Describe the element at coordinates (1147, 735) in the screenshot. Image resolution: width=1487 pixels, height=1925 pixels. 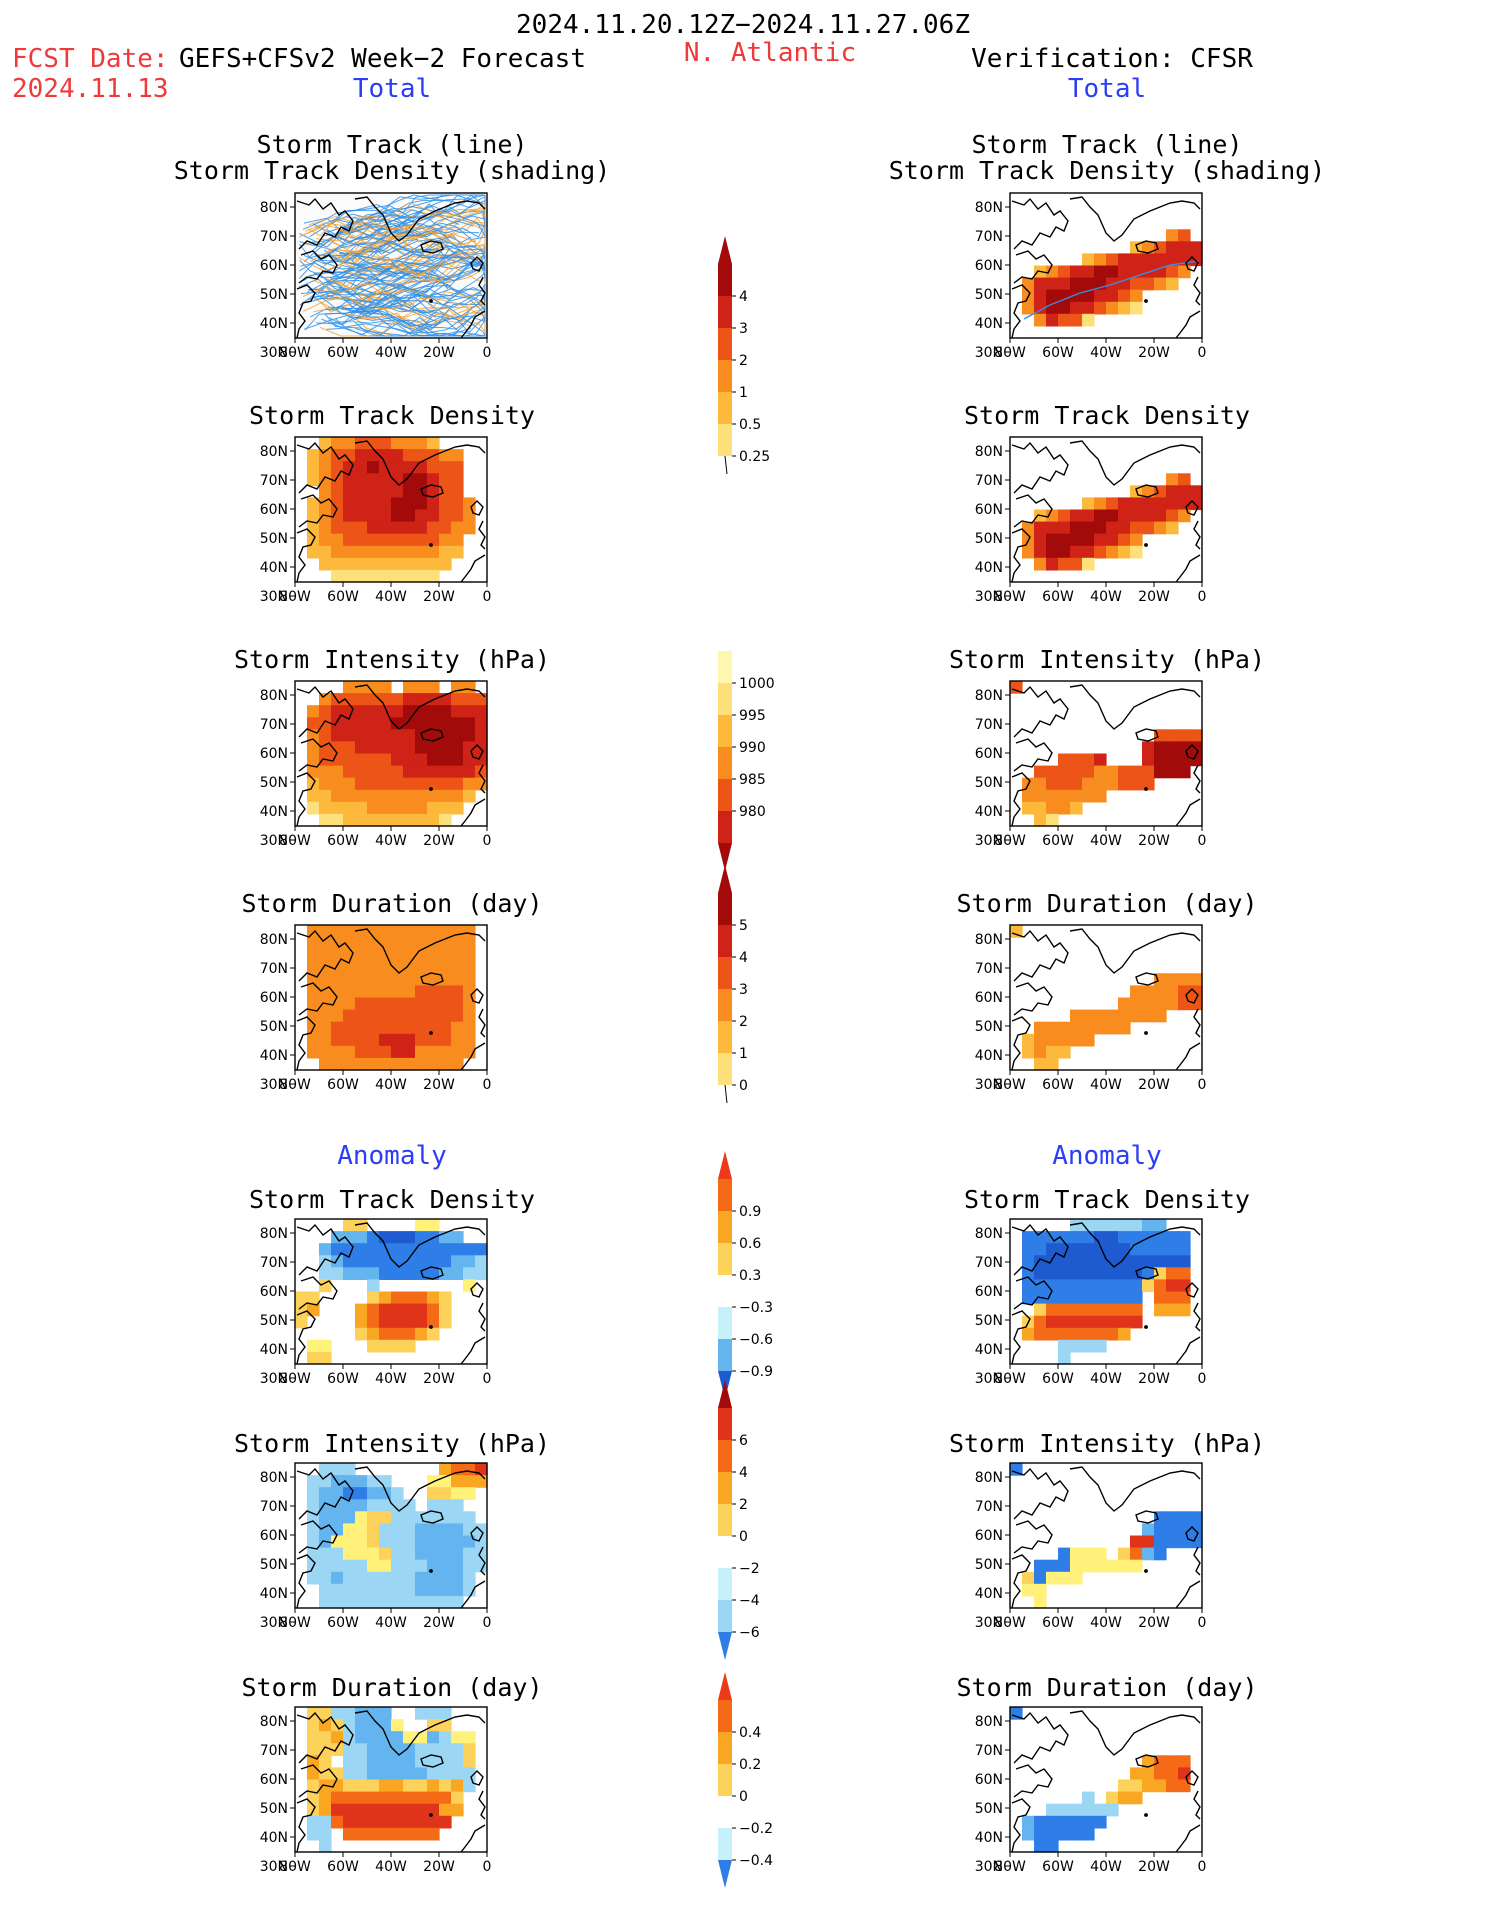
I see `iceland-coast` at that location.